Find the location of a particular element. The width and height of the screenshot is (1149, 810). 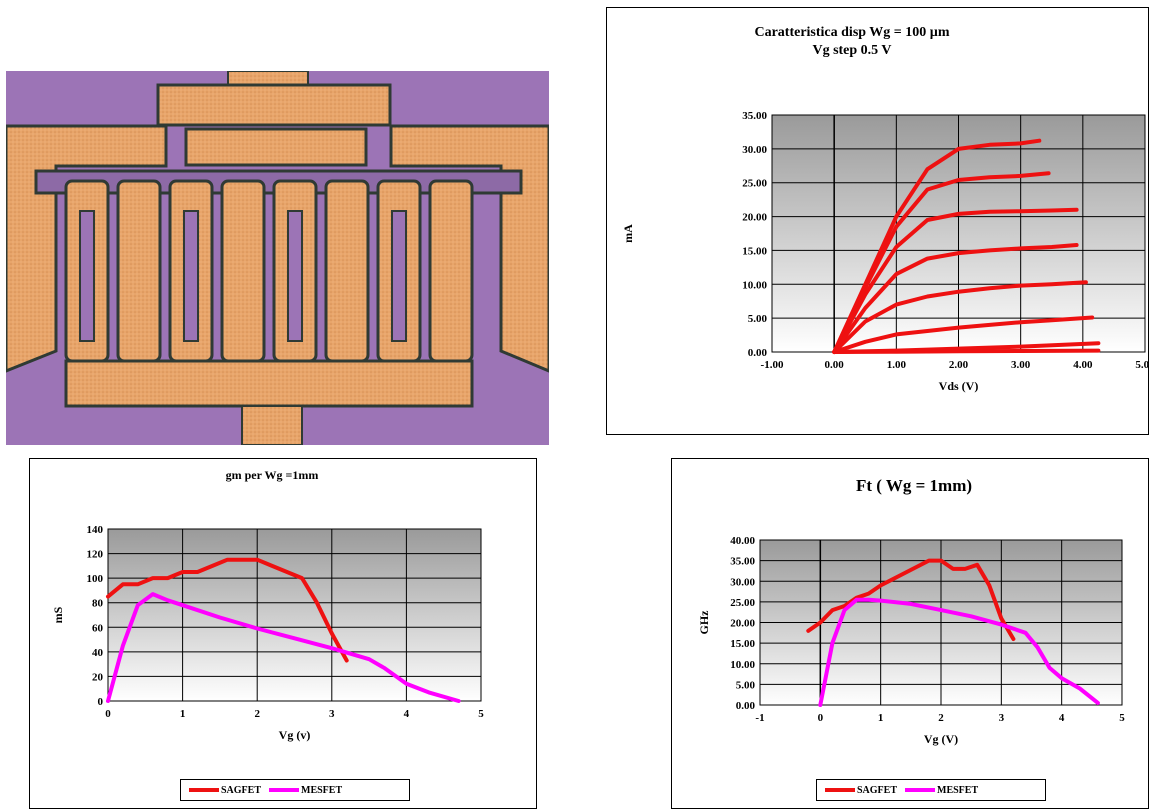

y-tick-label: 40.00 is located at coordinates (742, 541).